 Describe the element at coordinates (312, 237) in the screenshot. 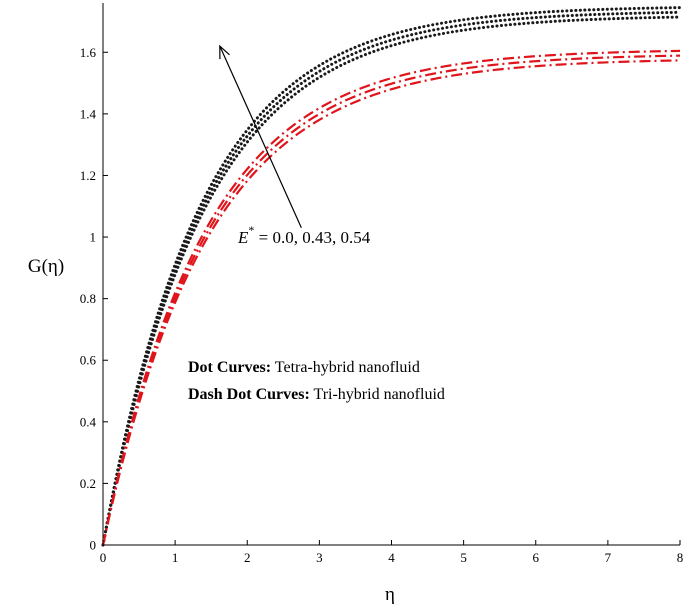

I see `annotation-values: = 0.0, 0.43, 0.54` at that location.